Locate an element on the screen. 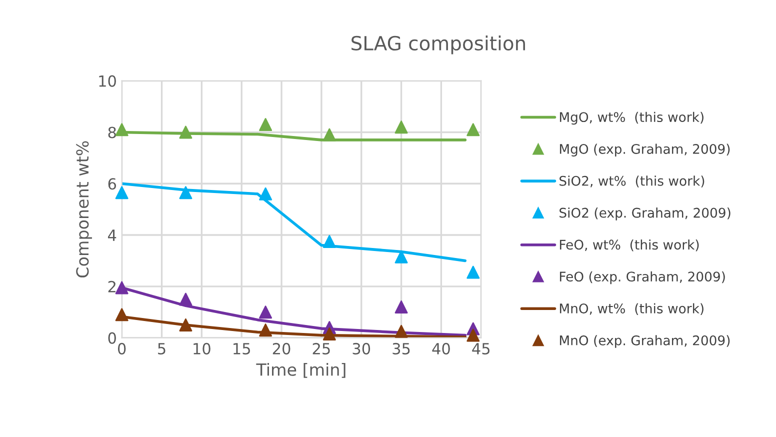  y-tick-label: 10 is located at coordinates (107, 81).